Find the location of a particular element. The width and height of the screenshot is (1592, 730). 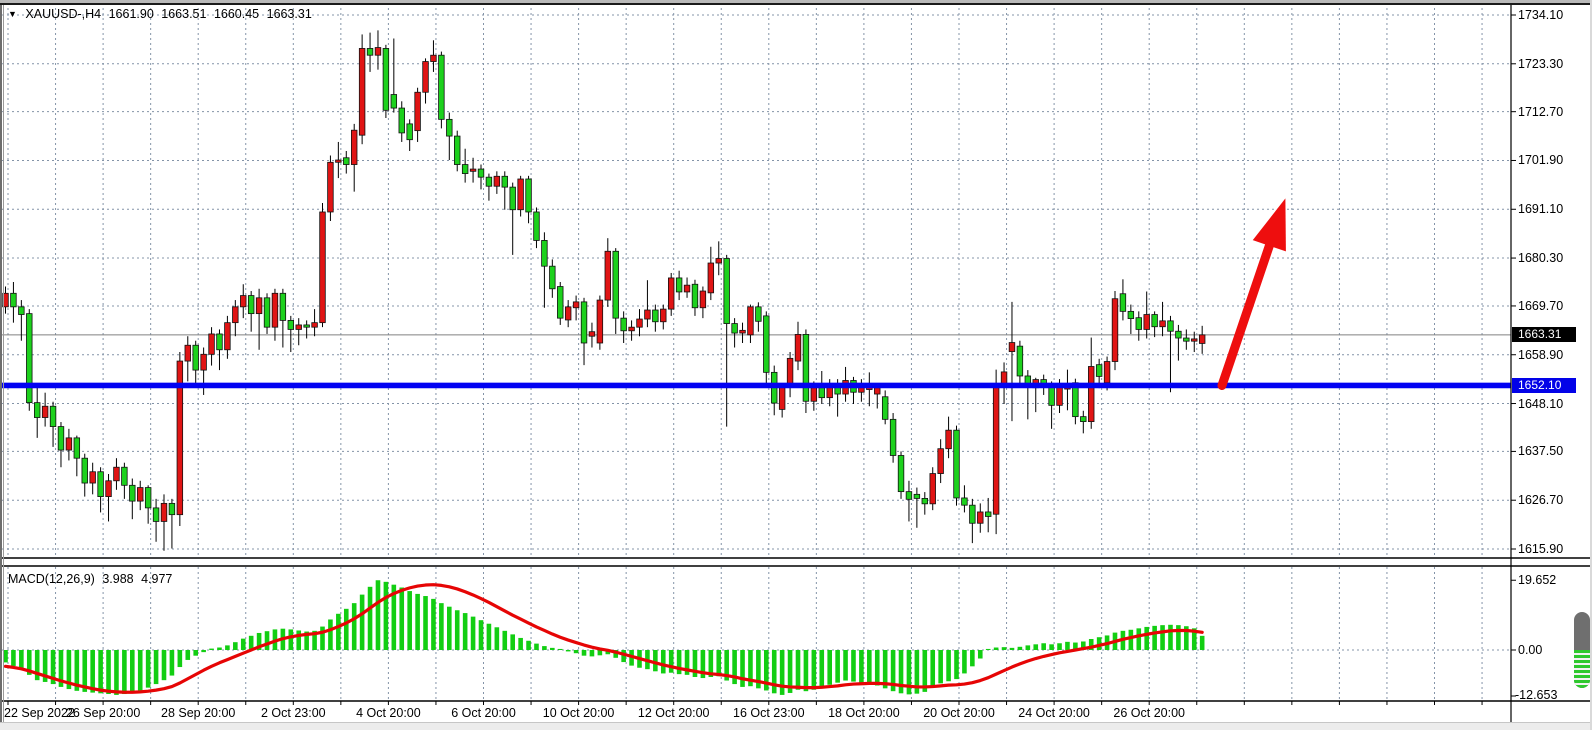

time-axis-label: 18 Oct 20:00 is located at coordinates (864, 713).